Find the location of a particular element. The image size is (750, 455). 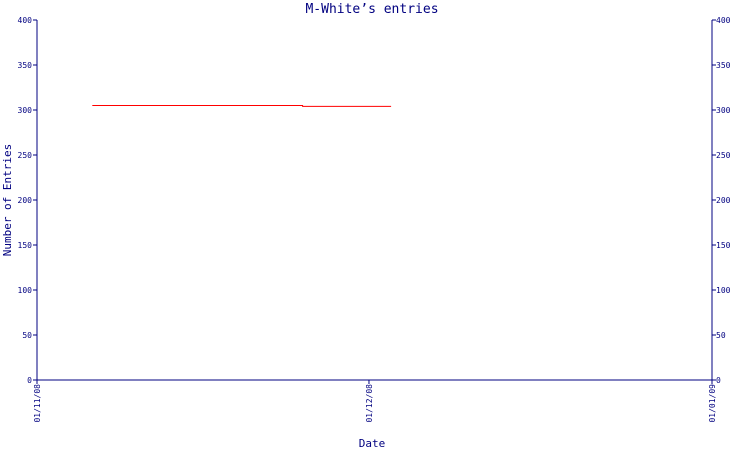

y-tick-label-right: 250 is located at coordinates (723, 155).